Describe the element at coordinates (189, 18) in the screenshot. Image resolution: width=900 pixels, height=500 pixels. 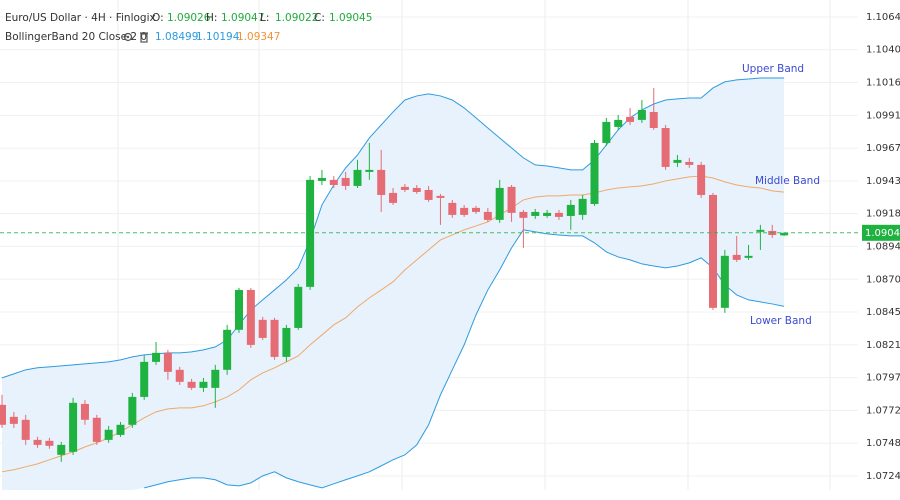
I see `ohlc-value: 1.09026` at that location.